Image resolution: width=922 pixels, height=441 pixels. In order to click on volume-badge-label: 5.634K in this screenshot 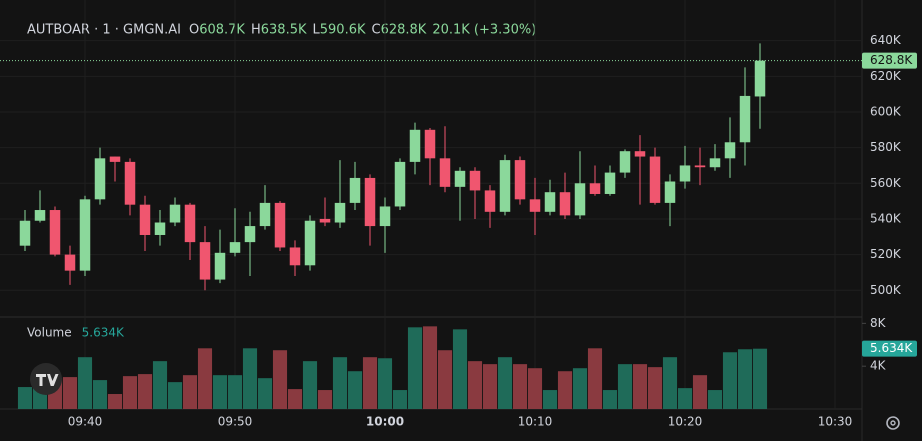, I will do `click(891, 348)`.